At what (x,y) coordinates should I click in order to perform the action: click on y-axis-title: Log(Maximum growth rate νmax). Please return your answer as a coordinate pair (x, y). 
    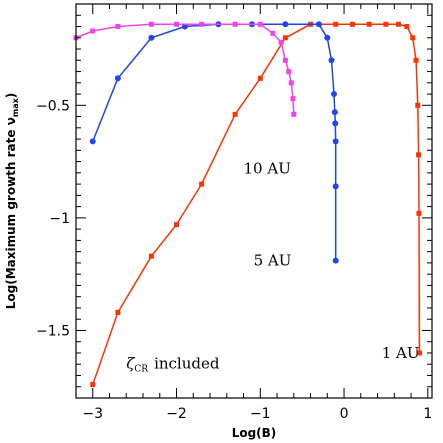
    Looking at the image, I should click on (12, 201).